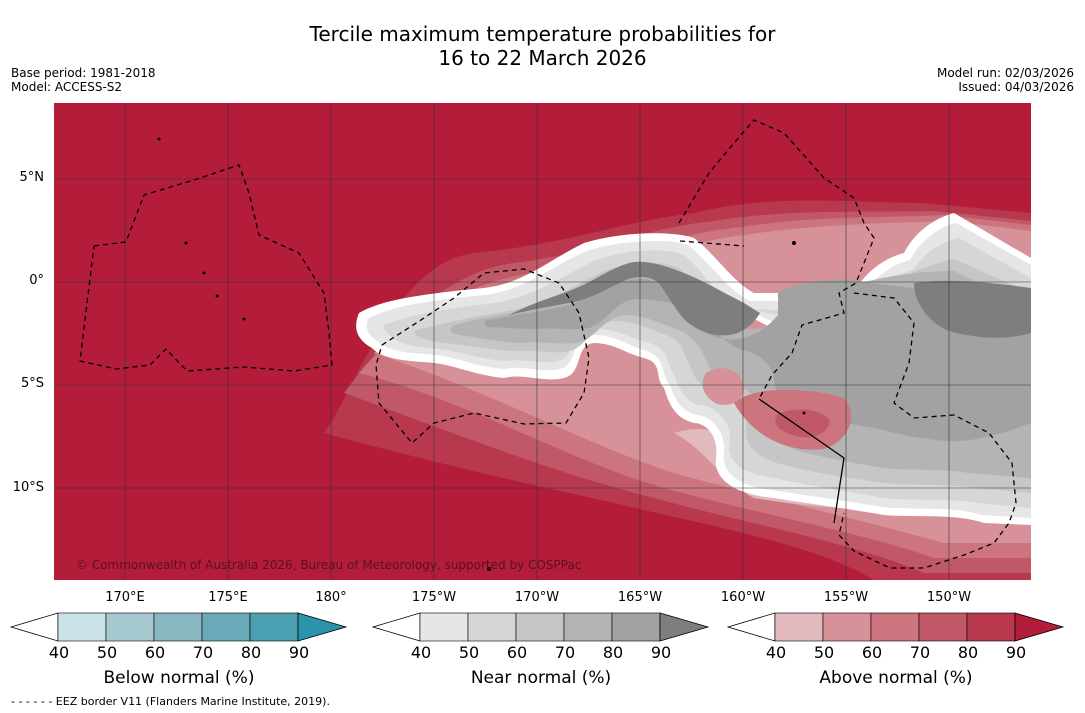 This screenshot has width=1085, height=713. What do you see at coordinates (421, 652) in the screenshot?
I see `near-tick: 40` at bounding box center [421, 652].